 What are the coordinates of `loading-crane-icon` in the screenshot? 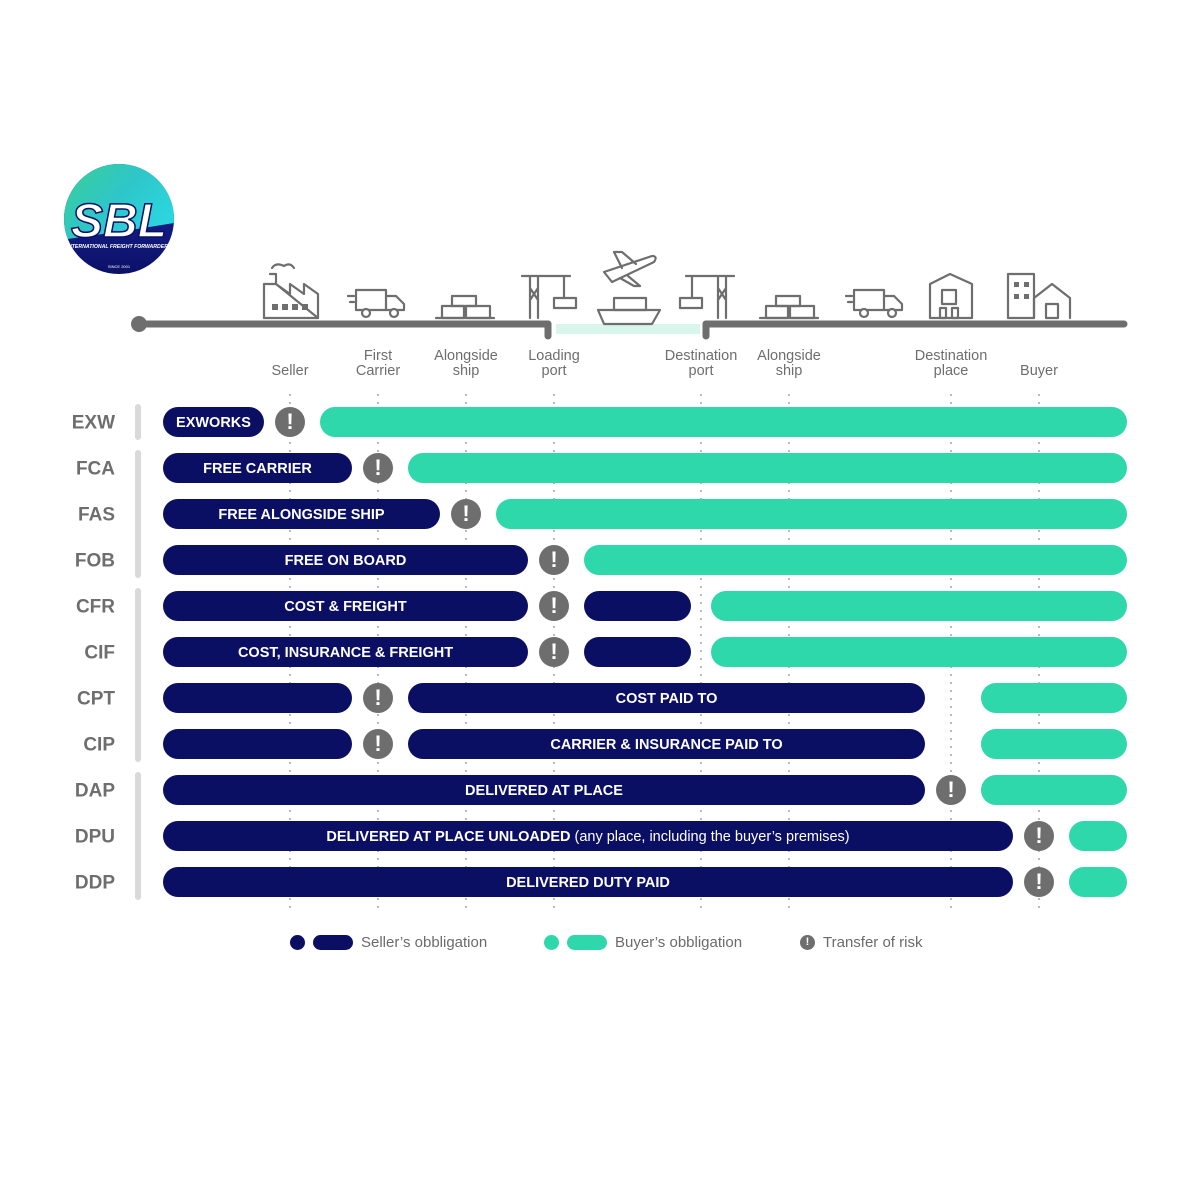 It's located at (549, 297).